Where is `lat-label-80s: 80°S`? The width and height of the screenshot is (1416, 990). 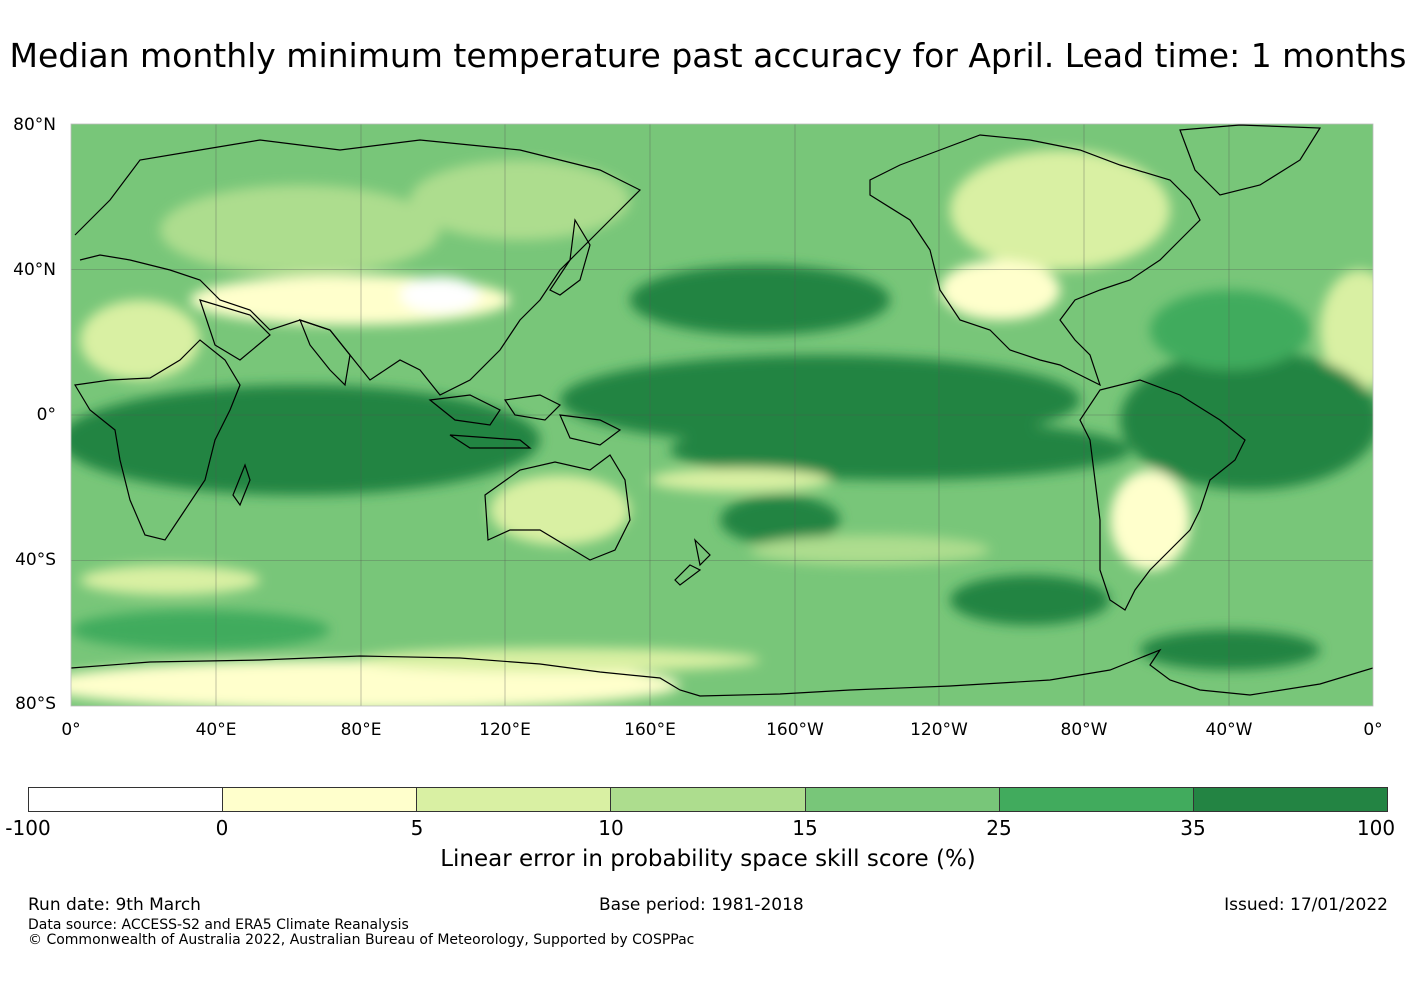
lat-label-80s: 80°S is located at coordinates (35, 704).